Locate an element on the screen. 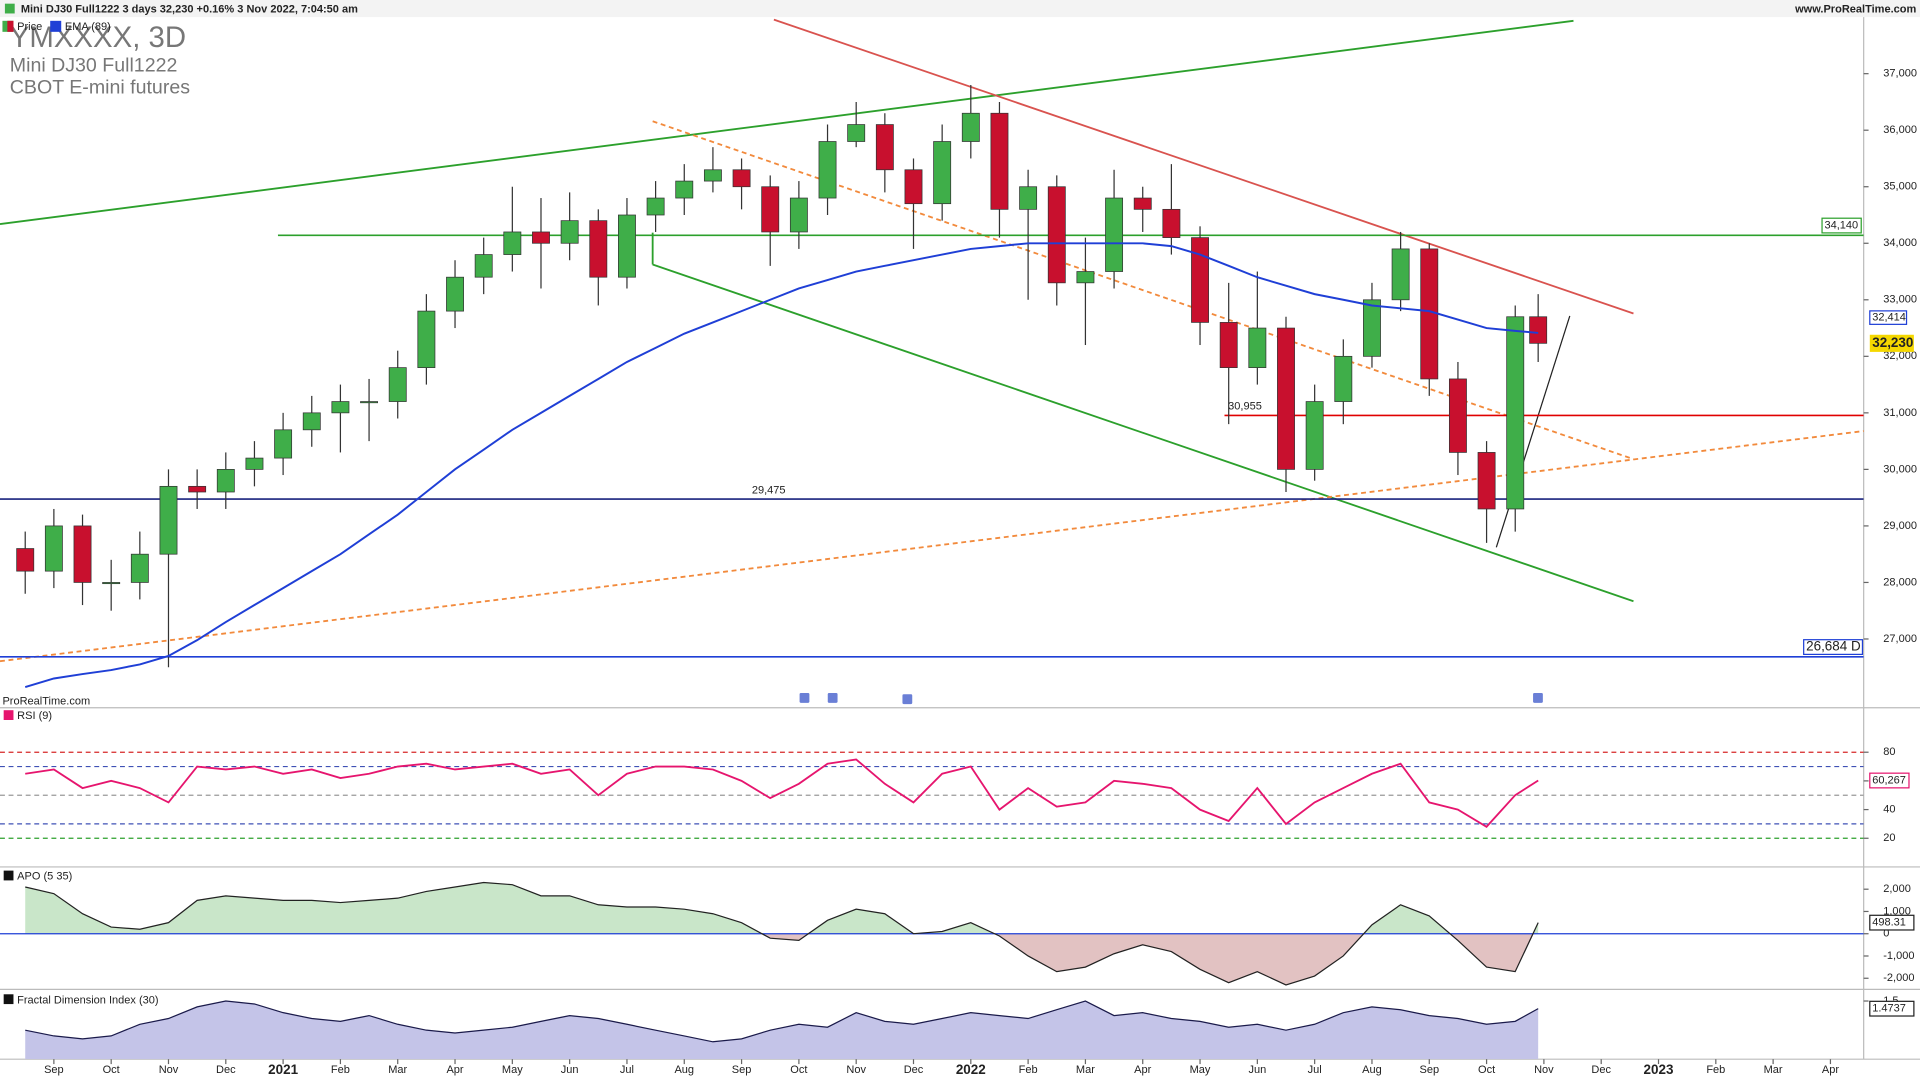 Image resolution: width=1920 pixels, height=1080 pixels. y-tick-label: 37,000 is located at coordinates (1900, 74).